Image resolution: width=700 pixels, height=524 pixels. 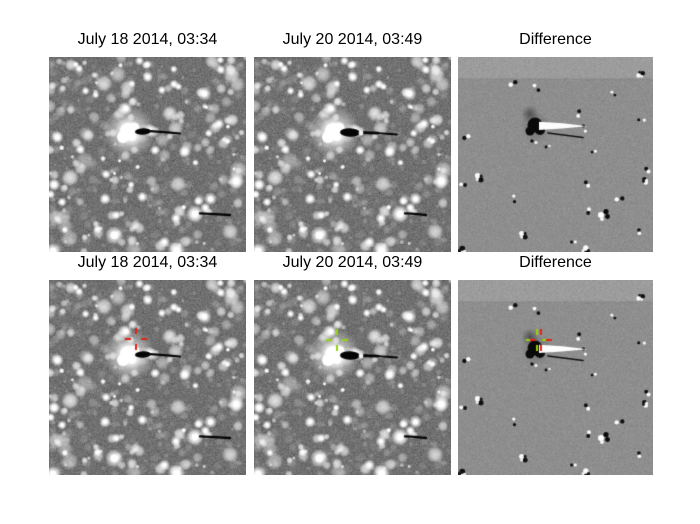 I want to click on panel-row1-epoch2: July 20 2014, 03:49, so click(x=352, y=139).